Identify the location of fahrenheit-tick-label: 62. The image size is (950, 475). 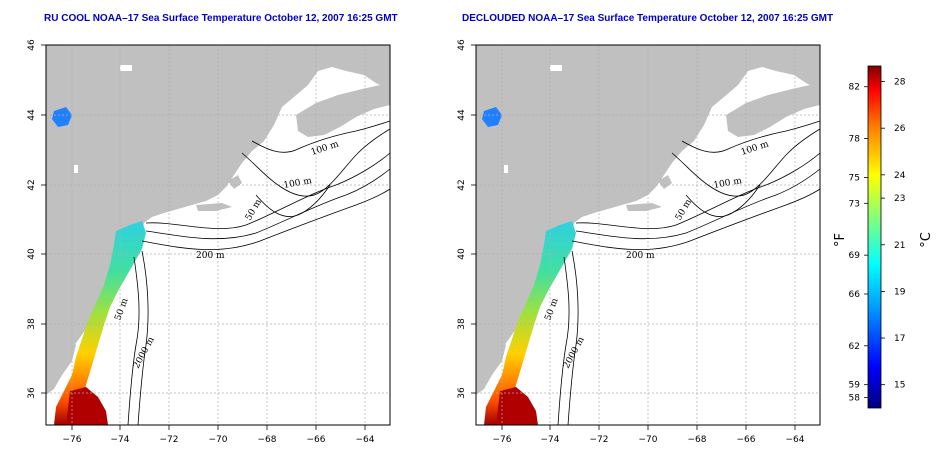
(854, 347).